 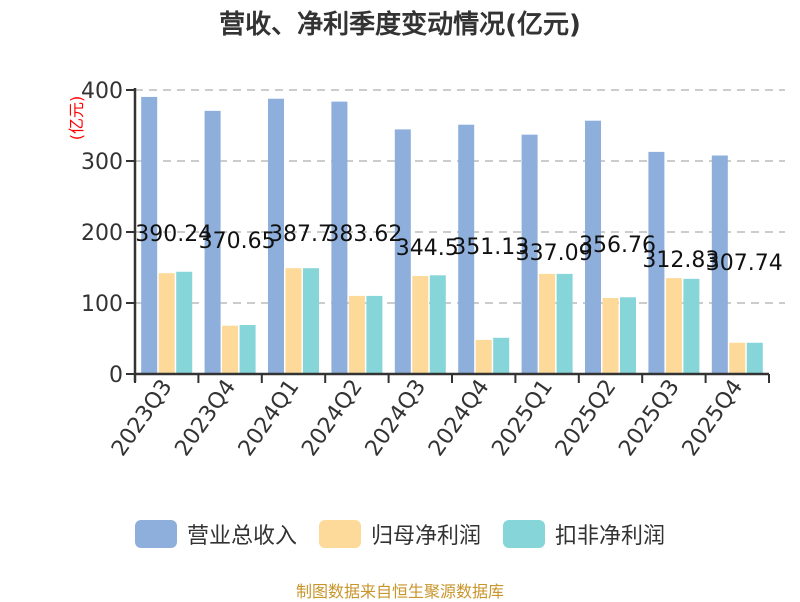 What do you see at coordinates (399, 591) in the screenshot?
I see `source-note: 制图数据来自恒生聚源数据库` at bounding box center [399, 591].